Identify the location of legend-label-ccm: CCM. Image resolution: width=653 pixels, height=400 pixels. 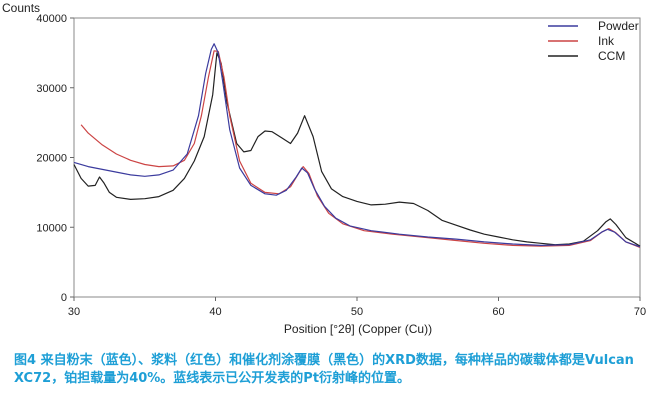
(611, 56).